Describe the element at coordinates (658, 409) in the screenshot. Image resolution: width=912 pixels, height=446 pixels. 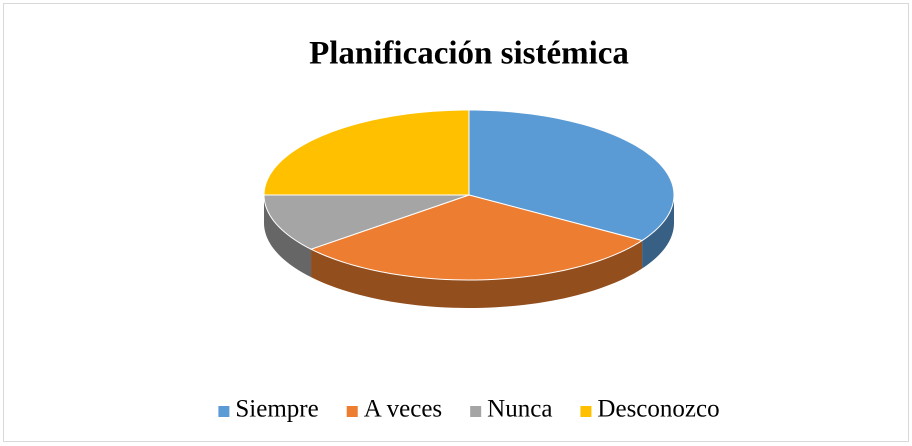
I see `legend-label: Desconozco` at that location.